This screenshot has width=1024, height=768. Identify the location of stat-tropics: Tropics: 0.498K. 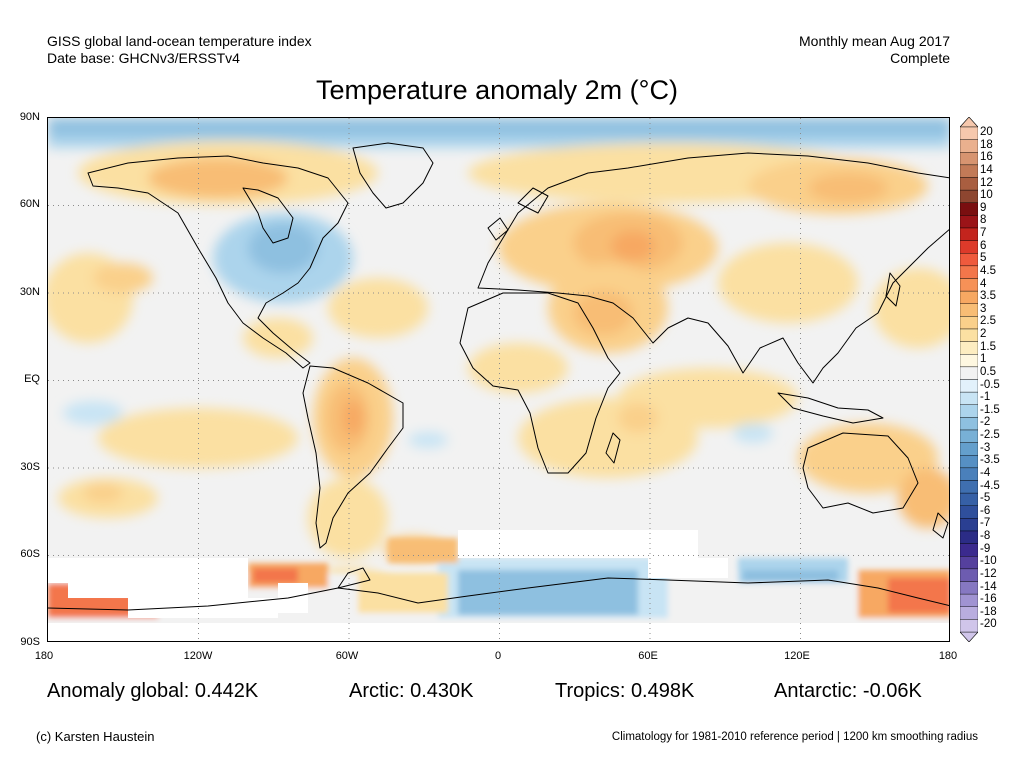
(625, 691).